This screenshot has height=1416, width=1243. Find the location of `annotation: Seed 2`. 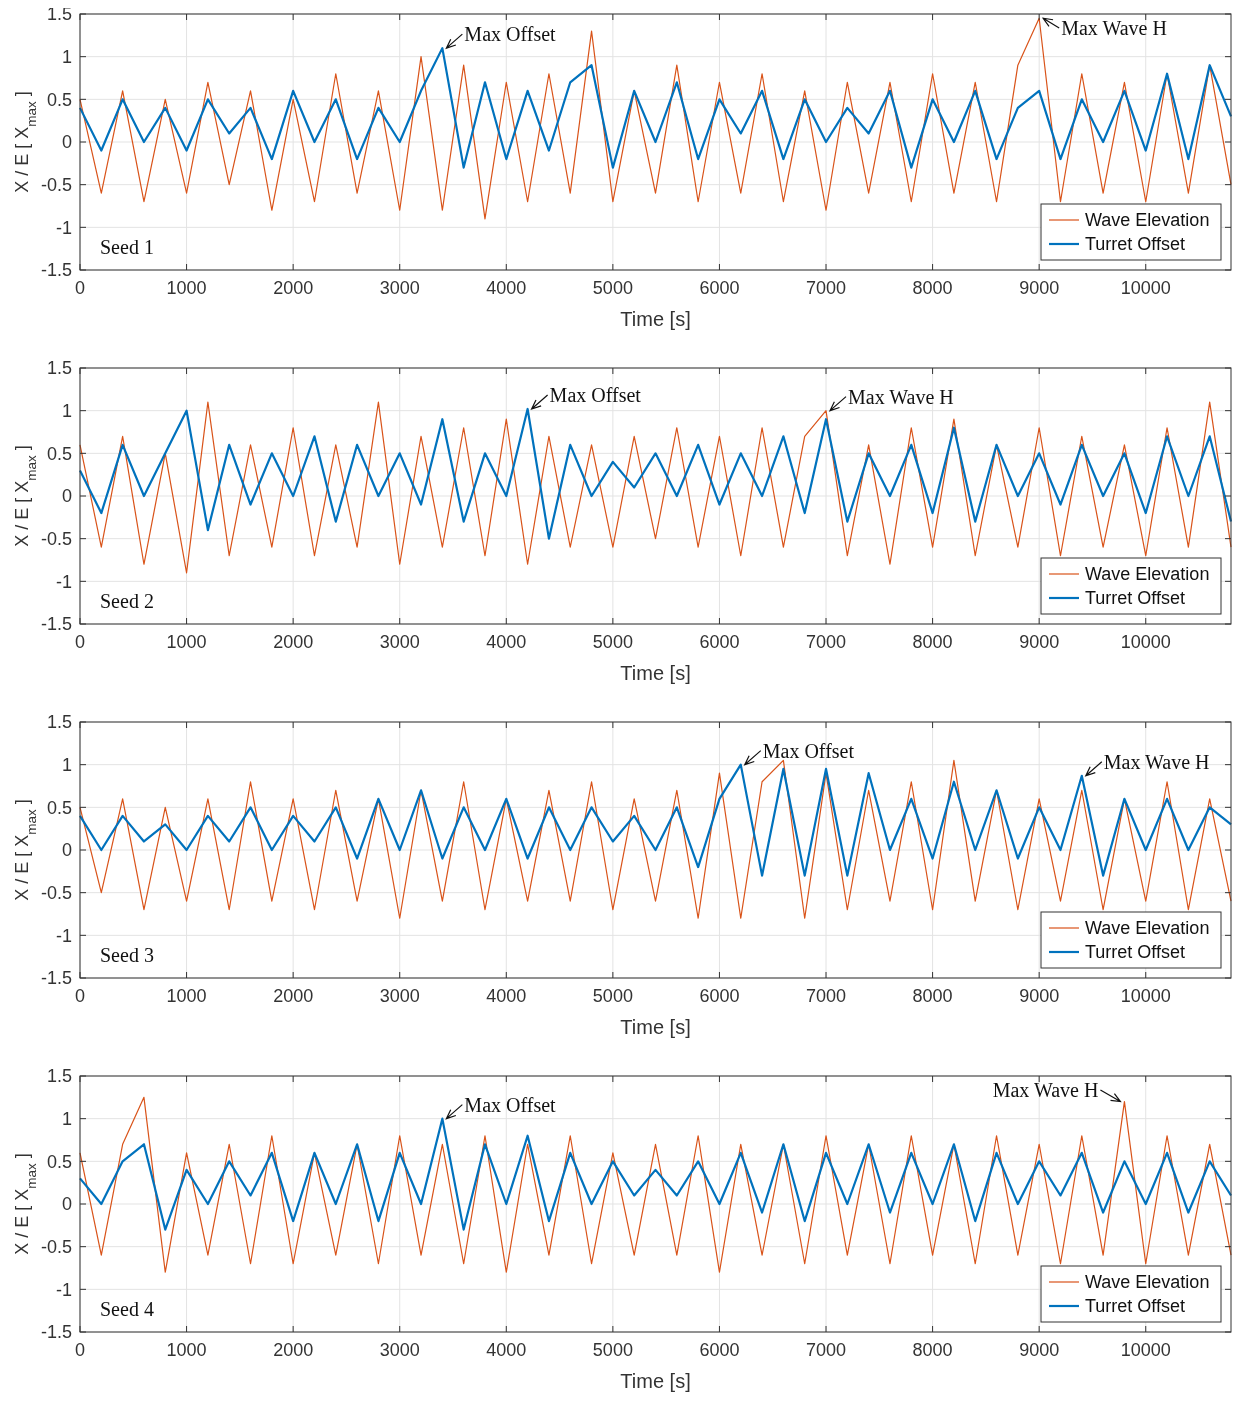

annotation: Seed 2 is located at coordinates (127, 601).